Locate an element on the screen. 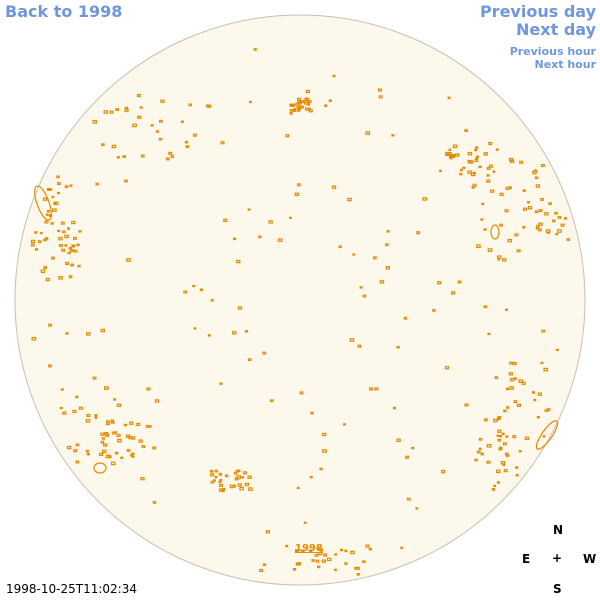 This screenshot has height=600, width=600. back-to-year-link: Back to 1998 is located at coordinates (64, 11).